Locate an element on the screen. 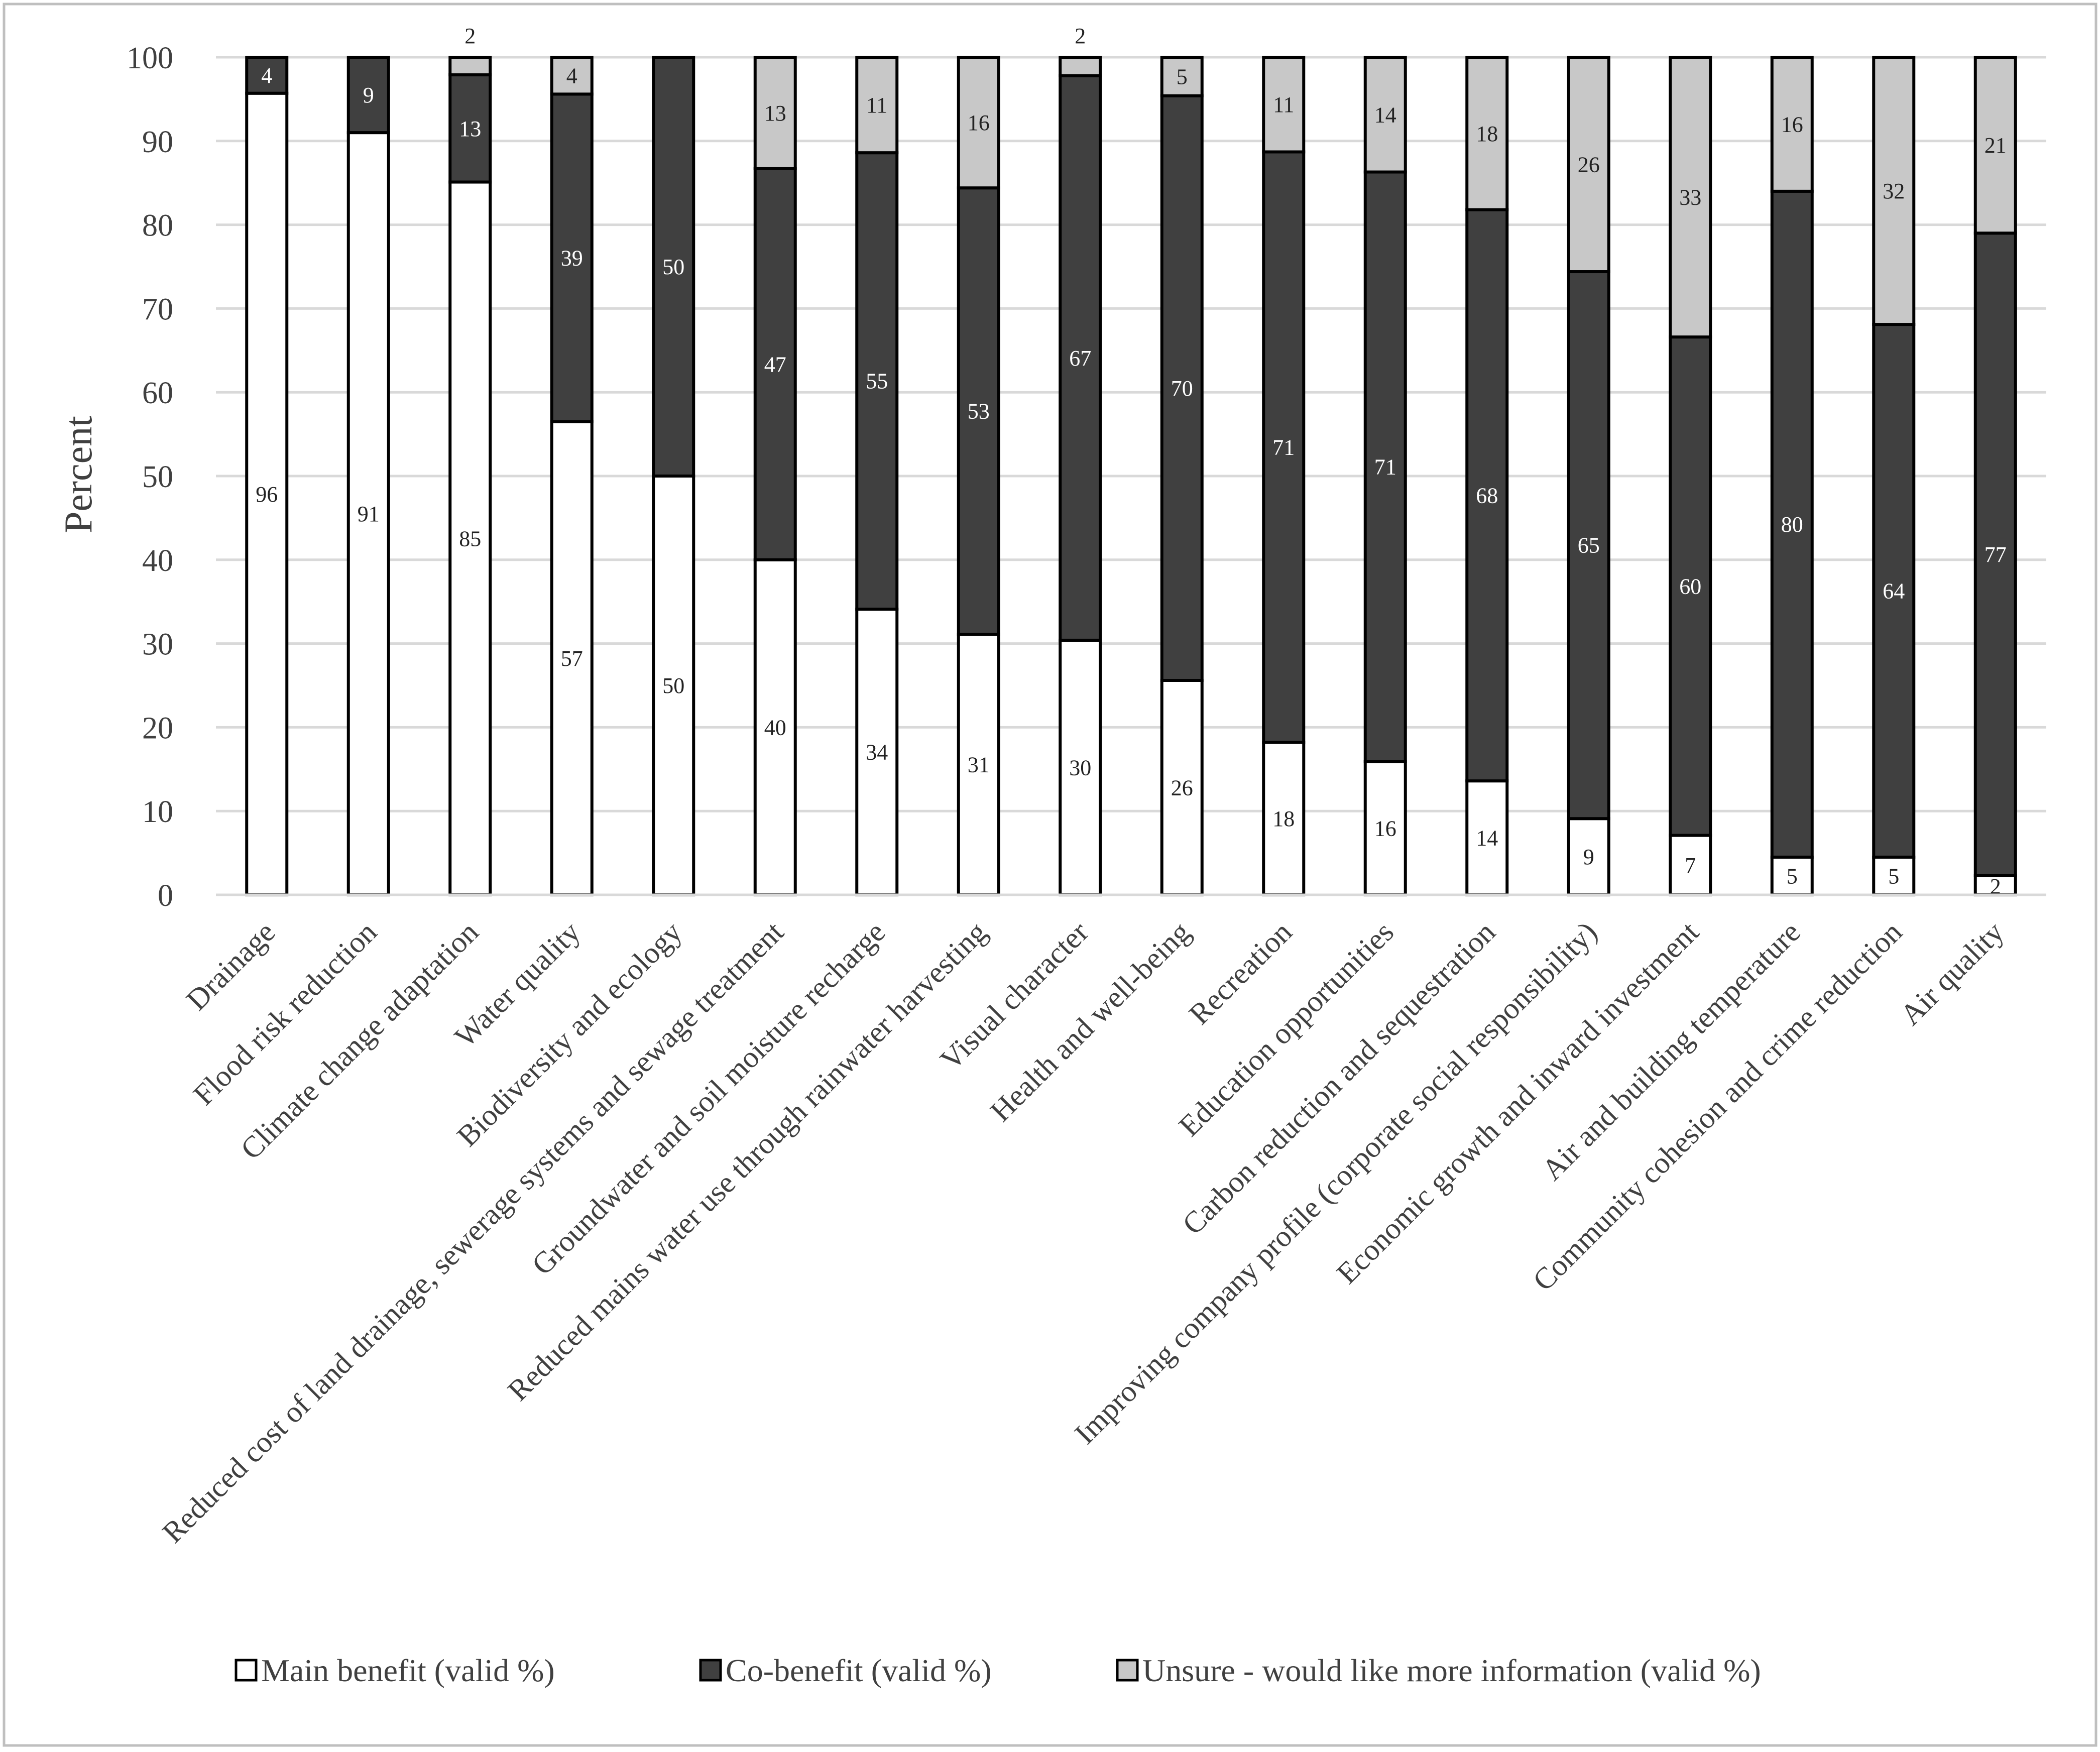 The width and height of the screenshot is (2100, 1752). y-tick-label: 0 is located at coordinates (165, 896).